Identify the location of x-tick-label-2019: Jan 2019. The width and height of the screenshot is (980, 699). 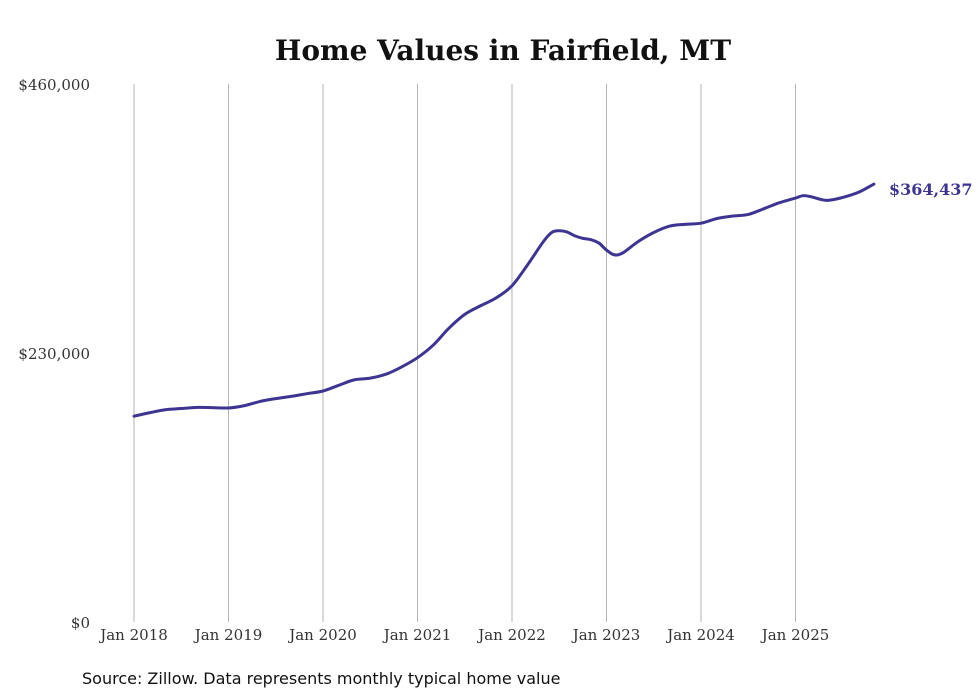
(228, 635).